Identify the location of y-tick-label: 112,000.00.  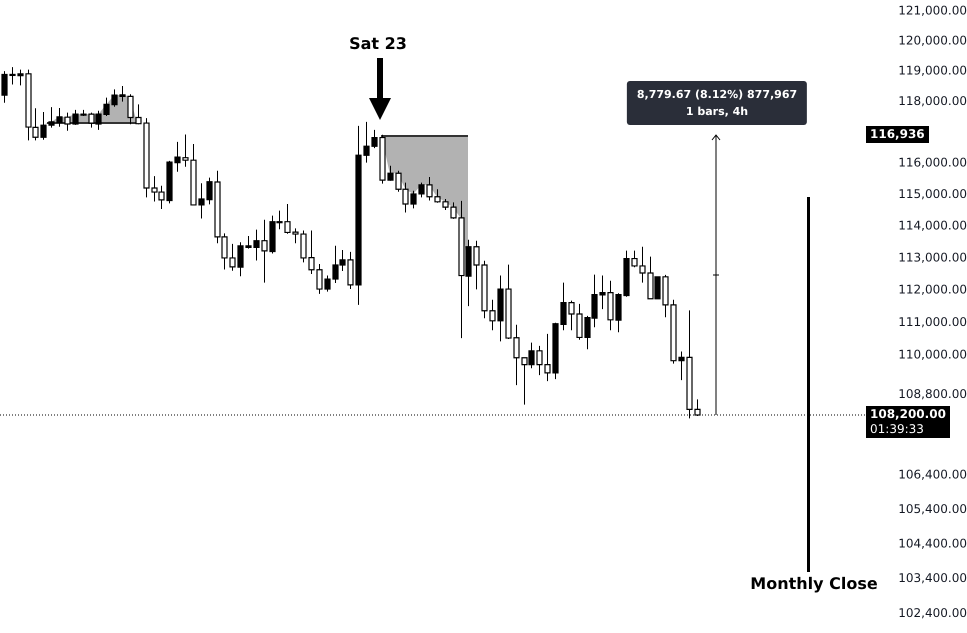
(932, 289).